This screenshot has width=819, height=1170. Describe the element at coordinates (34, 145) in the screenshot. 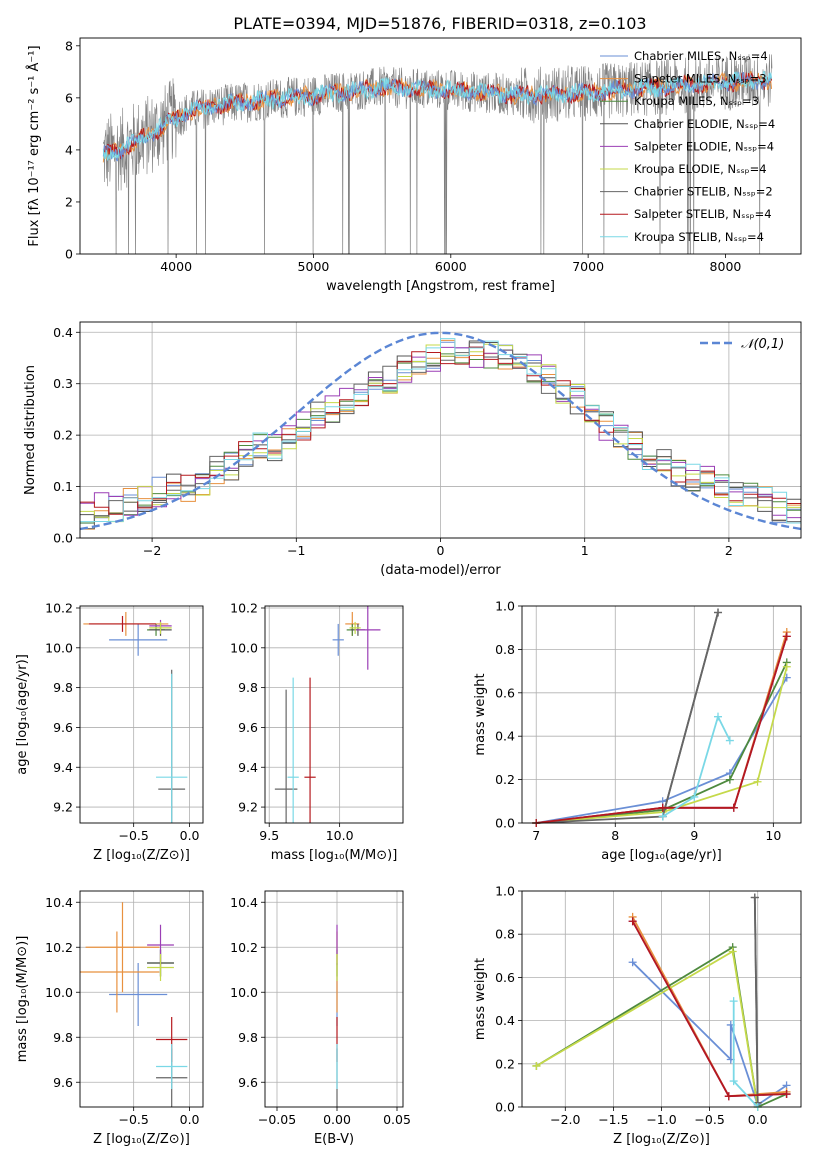

I see `spectrum-ylabel: Flux [fλ 10⁻¹⁷ erg cm⁻² s⁻¹ Å⁻¹]` at that location.